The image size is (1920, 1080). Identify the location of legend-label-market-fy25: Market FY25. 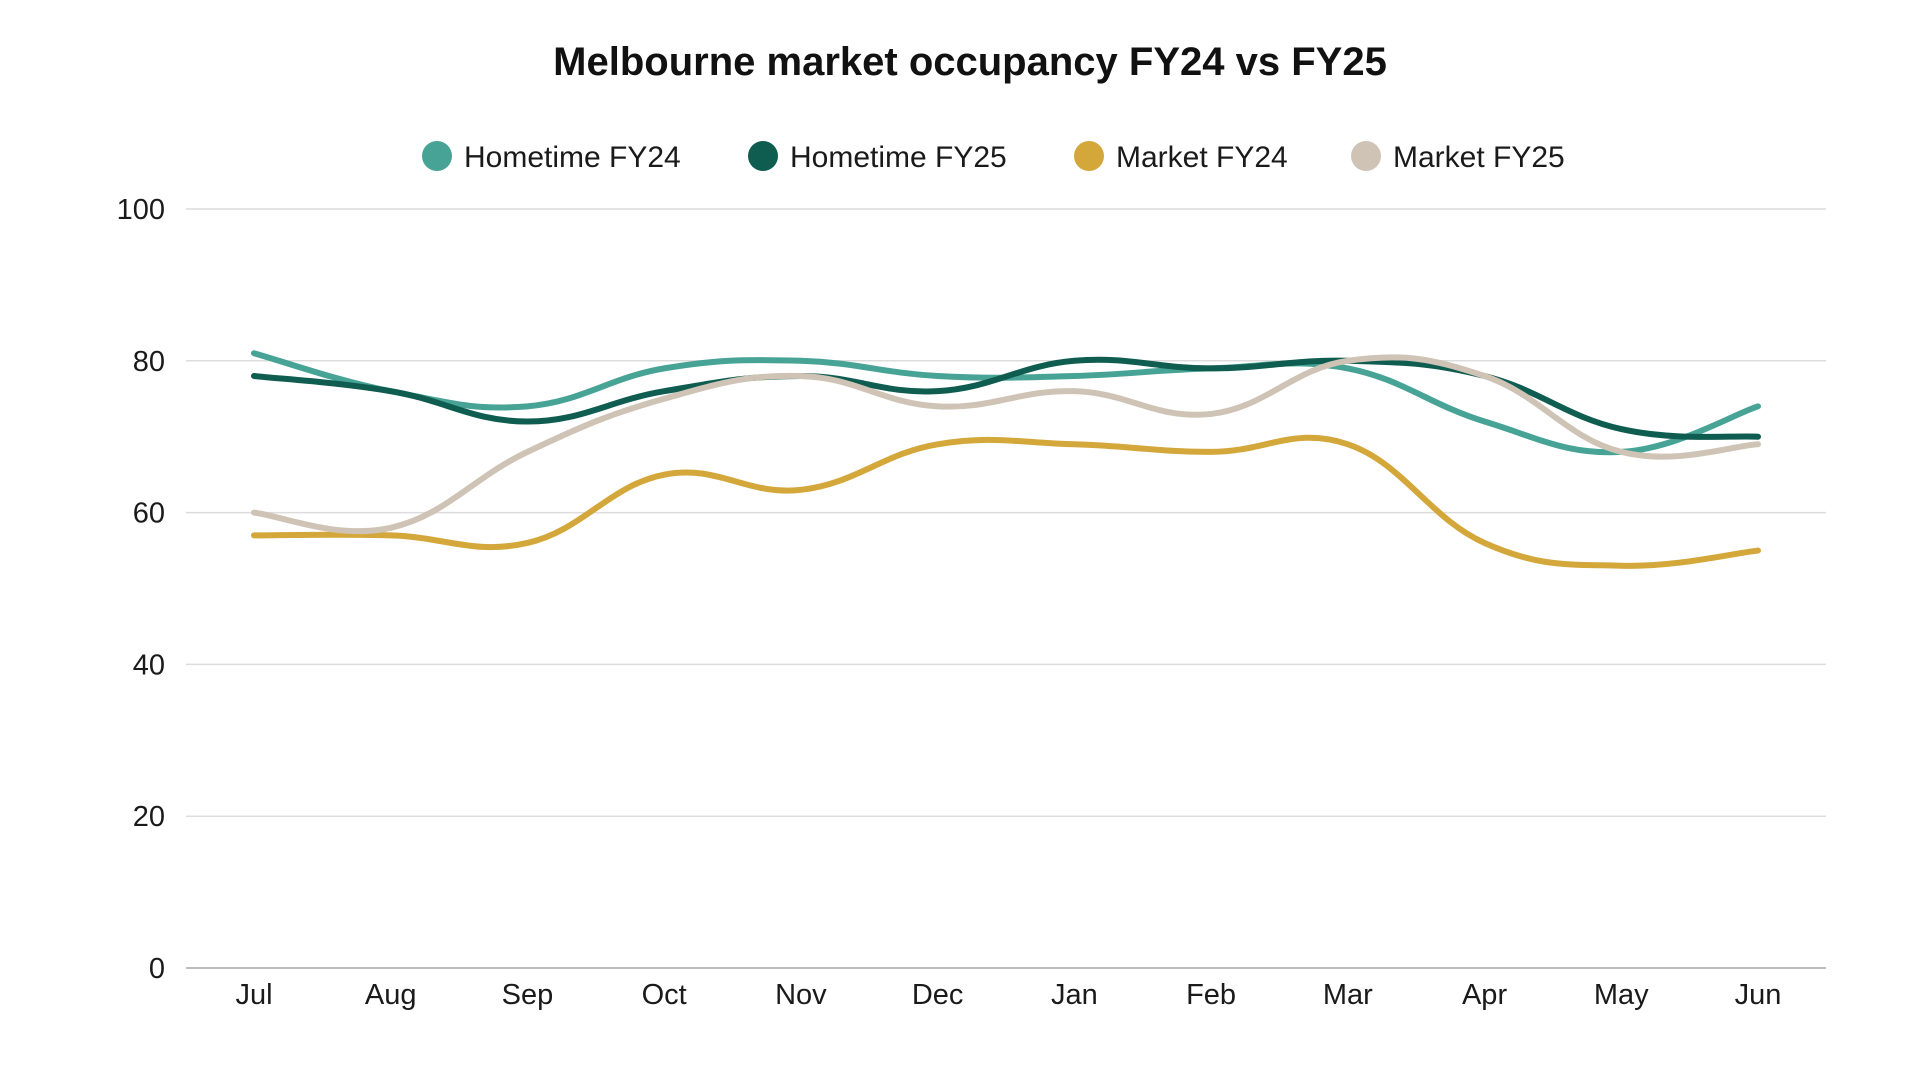
(1479, 157).